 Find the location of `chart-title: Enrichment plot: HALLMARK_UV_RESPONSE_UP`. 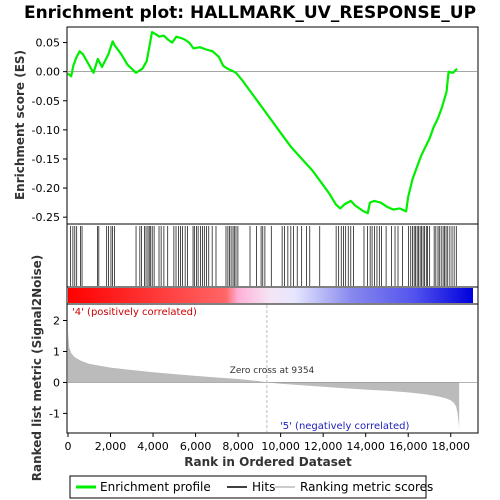

chart-title: Enrichment plot: HALLMARK_UV_RESPONSE_UP is located at coordinates (250, 13).